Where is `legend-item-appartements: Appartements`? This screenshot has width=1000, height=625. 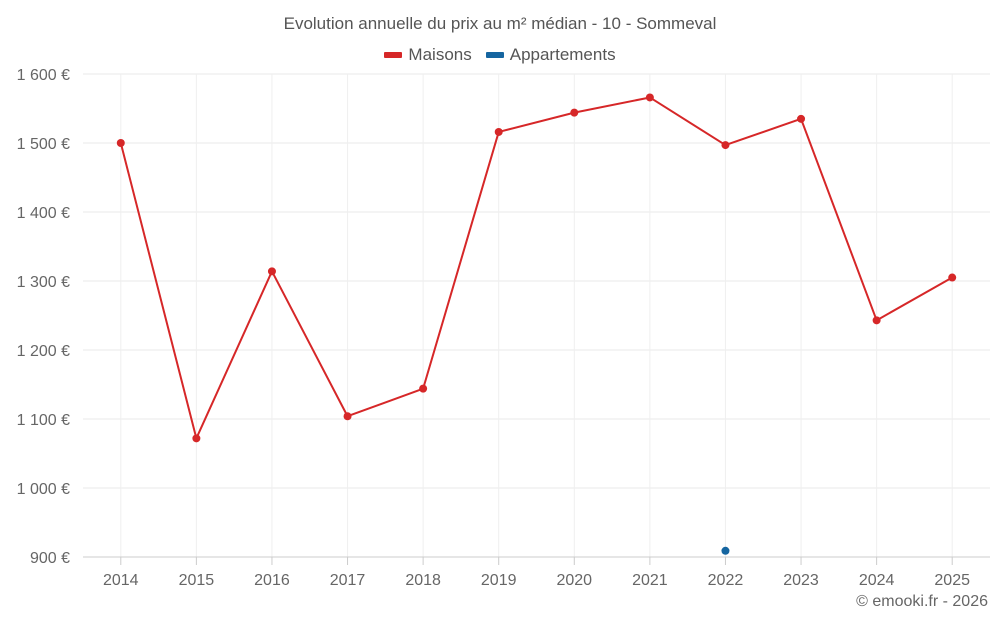 legend-item-appartements: Appartements is located at coordinates (550, 55).